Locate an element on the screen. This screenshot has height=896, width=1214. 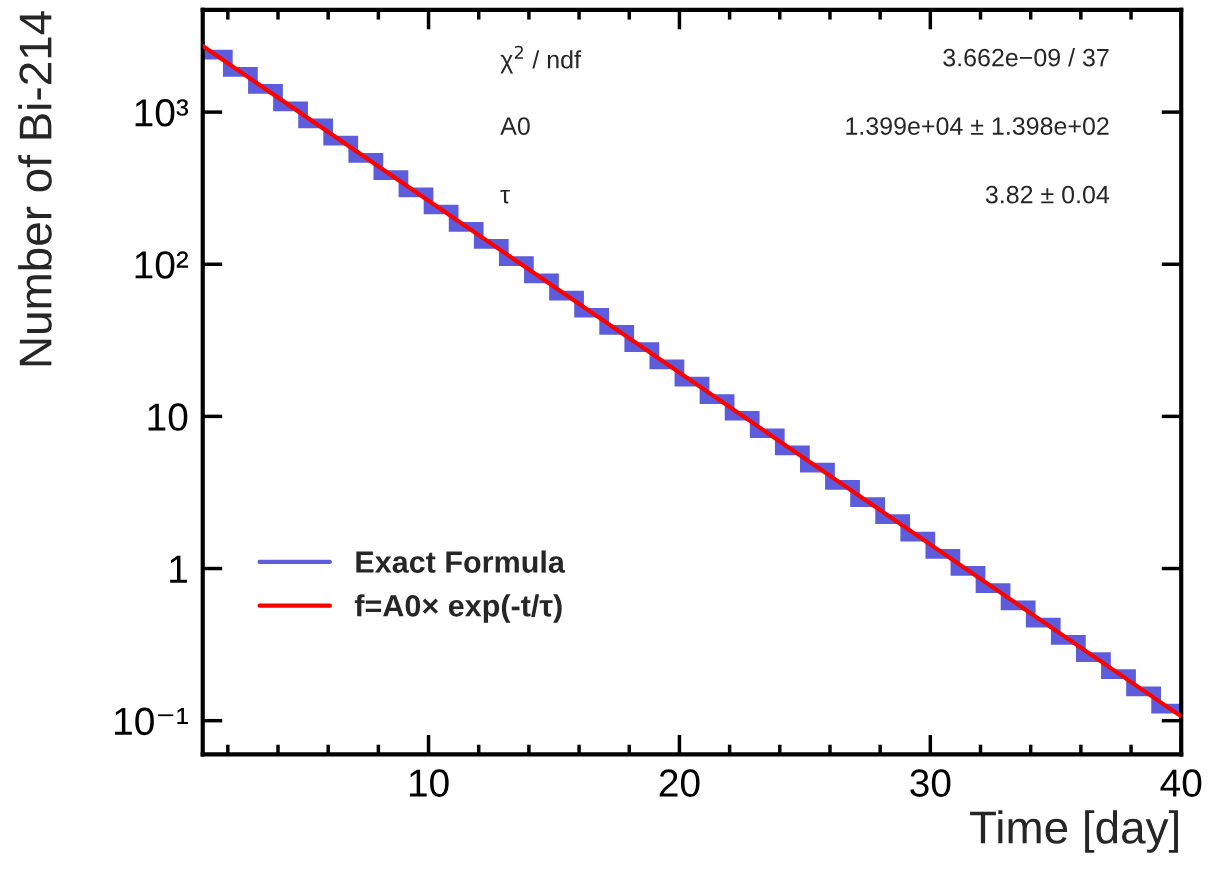
annotation: τ is located at coordinates (505, 197).